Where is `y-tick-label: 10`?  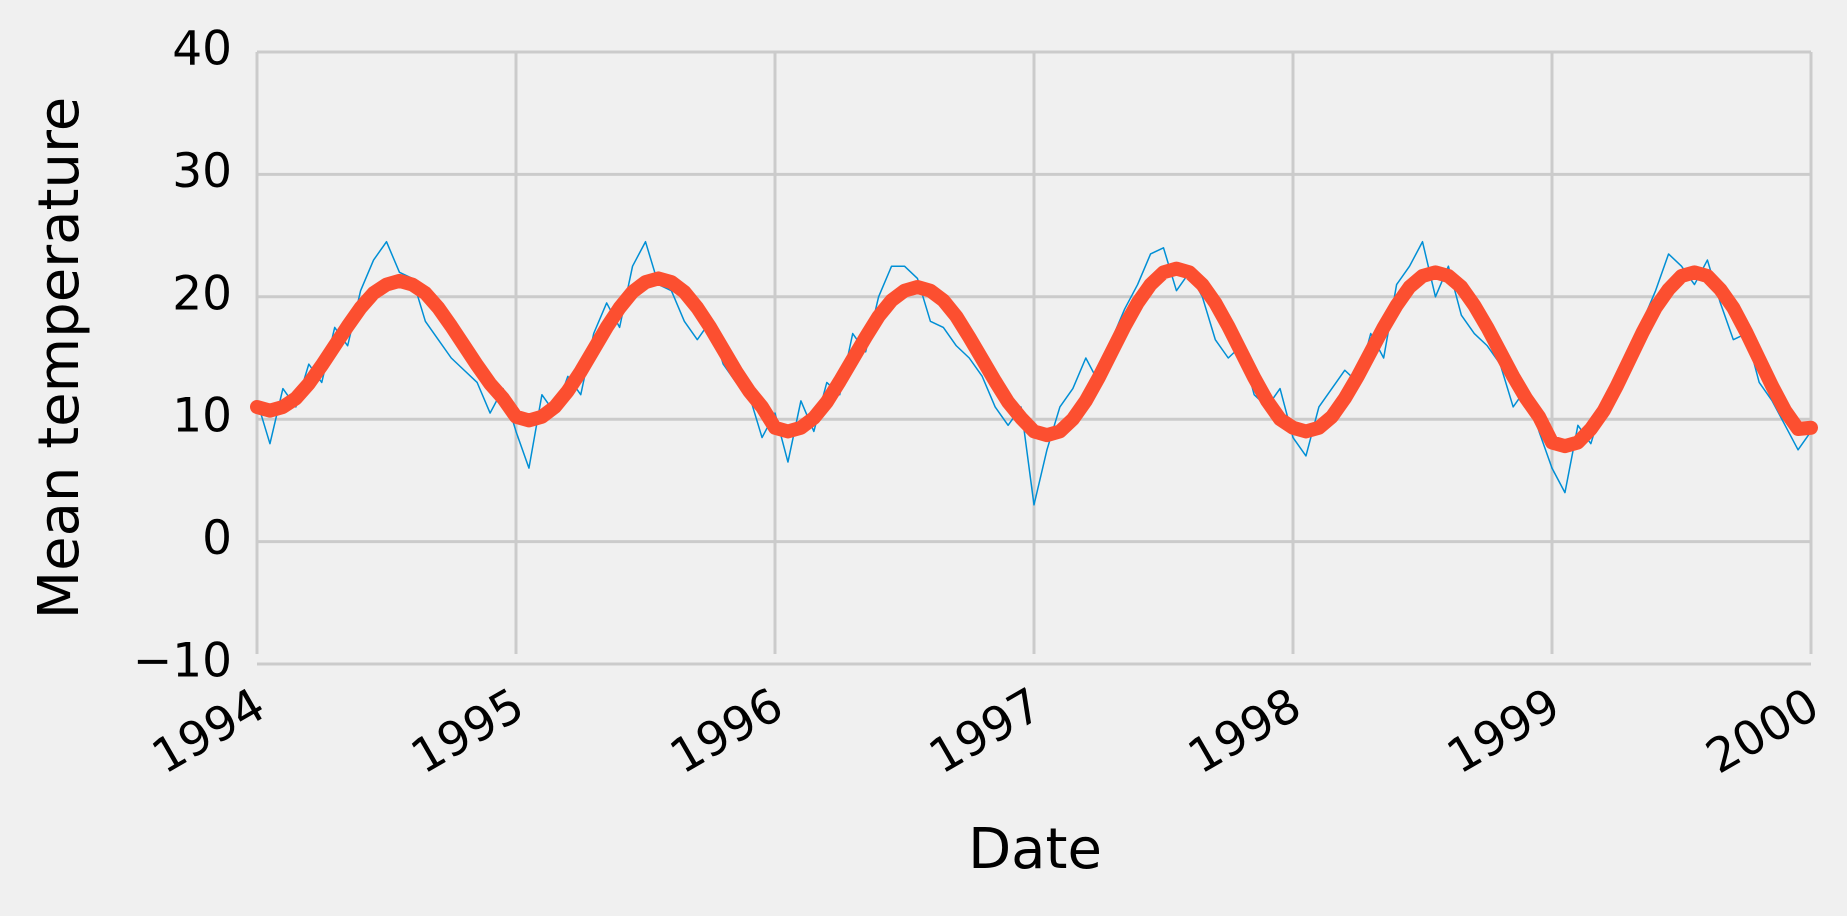
y-tick-label: 10 is located at coordinates (202, 416).